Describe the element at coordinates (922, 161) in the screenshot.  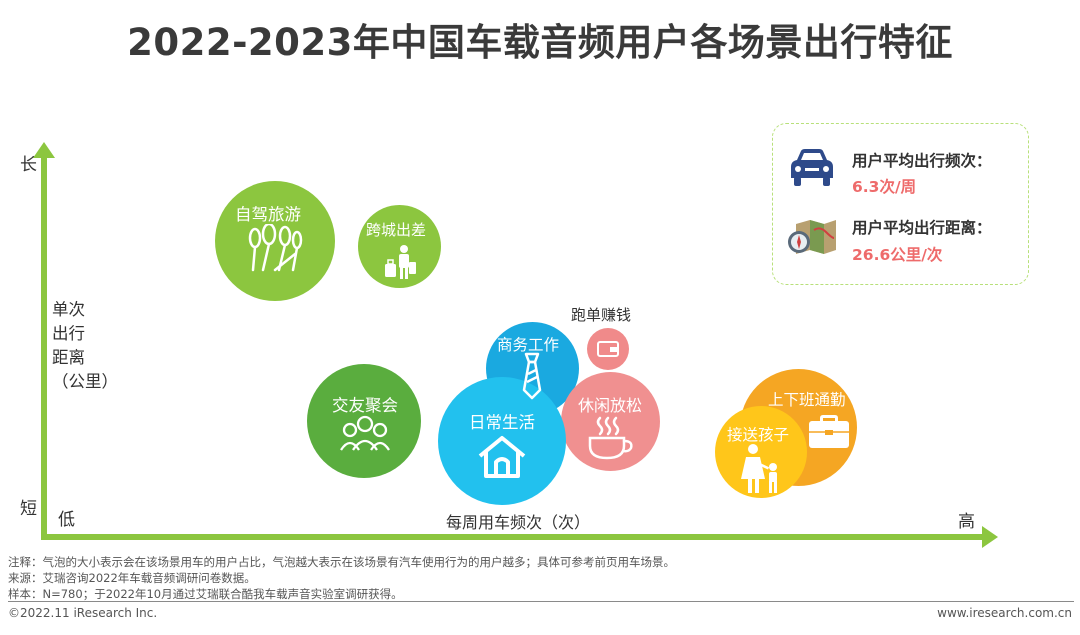
I see `legend-frequency-label: 用户平均出行频次：` at that location.